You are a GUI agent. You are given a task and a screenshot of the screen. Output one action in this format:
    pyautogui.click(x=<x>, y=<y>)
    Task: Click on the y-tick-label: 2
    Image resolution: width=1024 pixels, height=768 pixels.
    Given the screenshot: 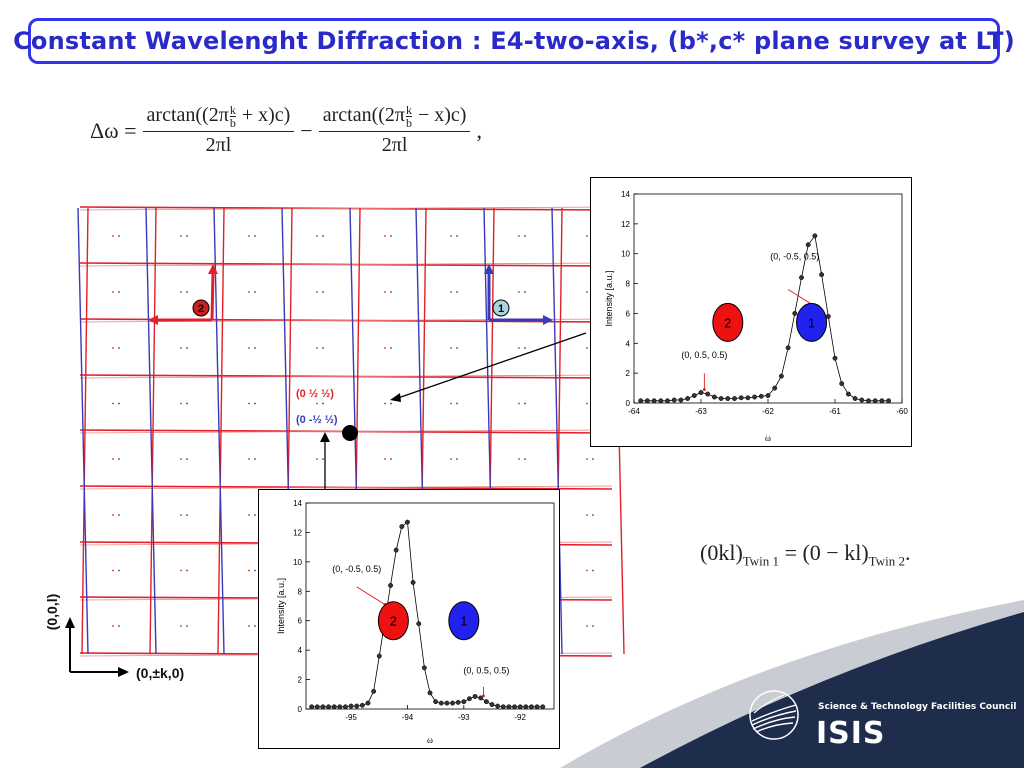 What is the action you would take?
    pyautogui.click(x=628, y=373)
    